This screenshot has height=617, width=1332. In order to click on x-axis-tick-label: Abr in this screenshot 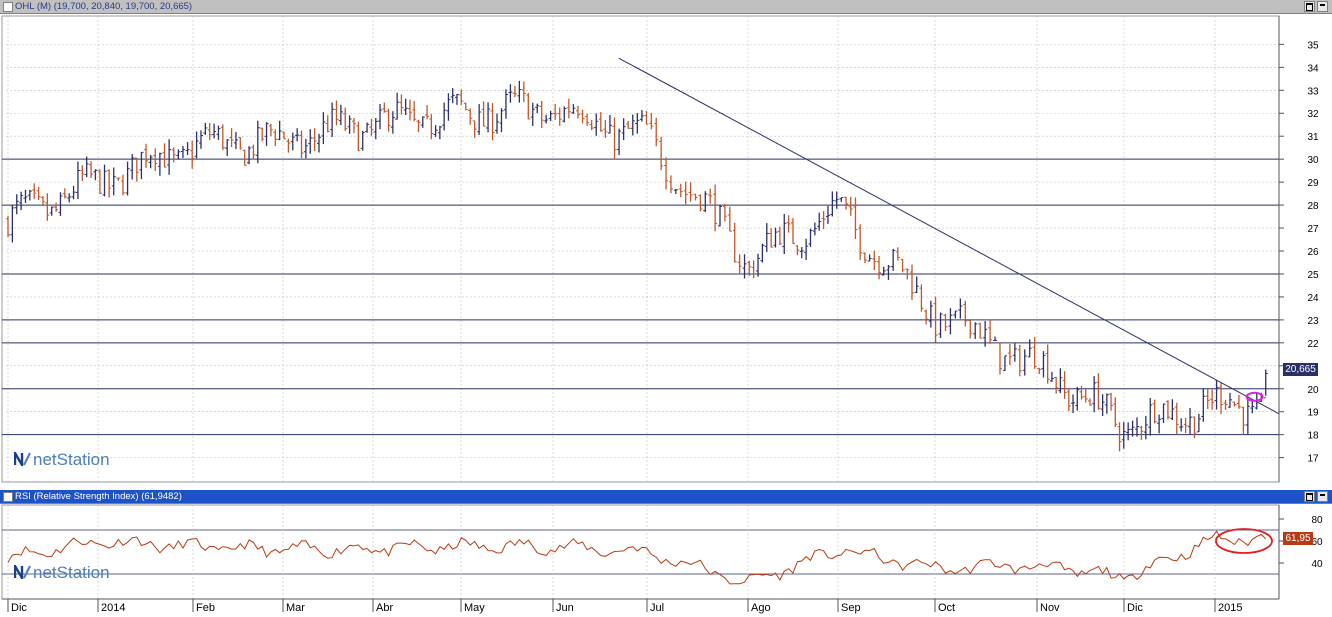, I will do `click(384, 608)`.